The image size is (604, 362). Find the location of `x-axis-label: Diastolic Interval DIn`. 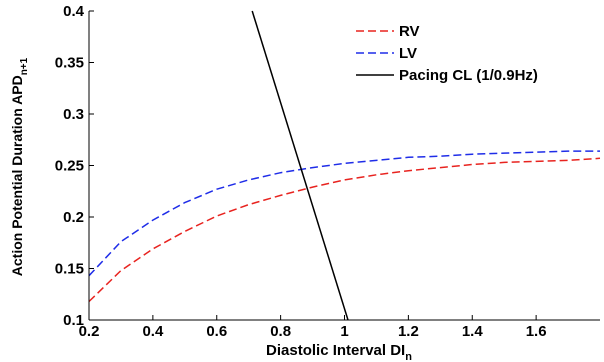

x-axis-label: Diastolic Interval DIn is located at coordinates (339, 352).